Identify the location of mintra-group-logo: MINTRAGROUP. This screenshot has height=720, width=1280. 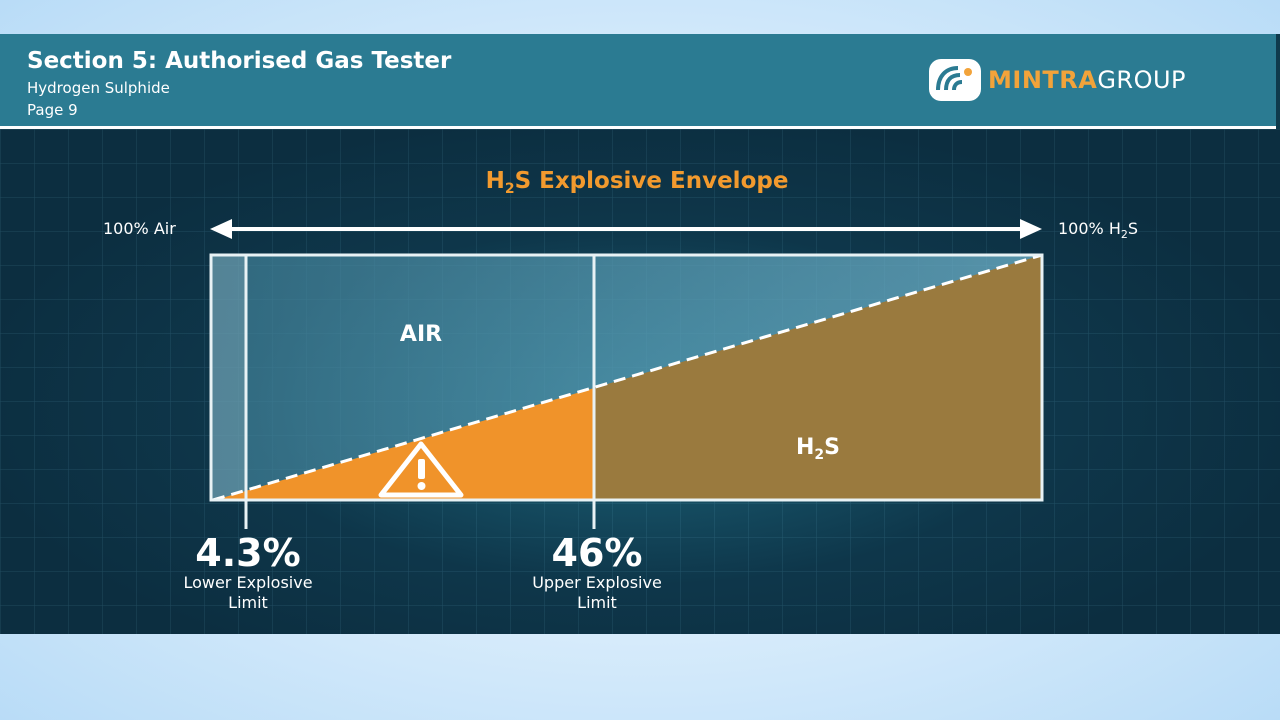
(1057, 80).